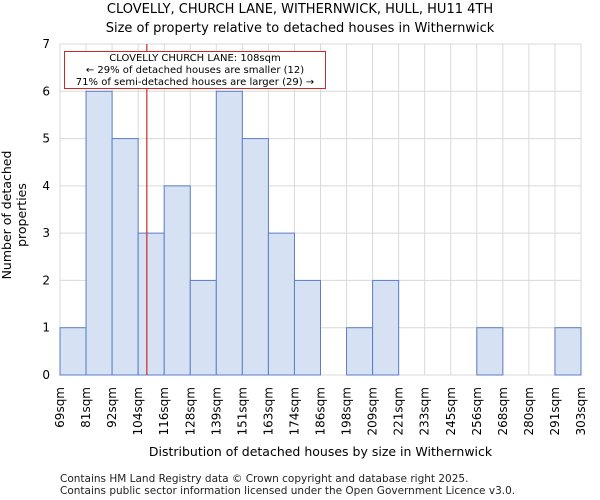 The height and width of the screenshot is (500, 600). I want to click on y-tick-label: 5, so click(46, 139).